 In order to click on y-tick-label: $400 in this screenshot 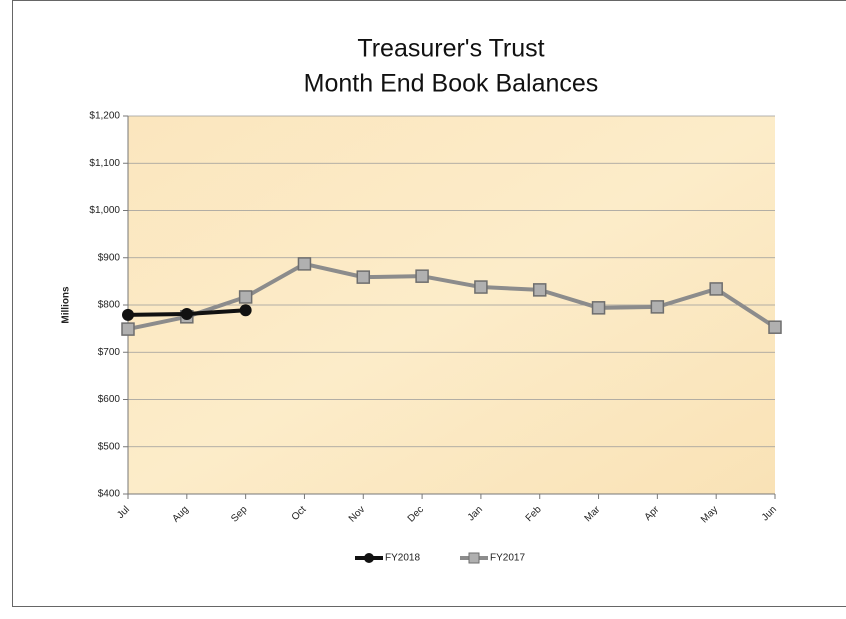, I will do `click(109, 494)`.